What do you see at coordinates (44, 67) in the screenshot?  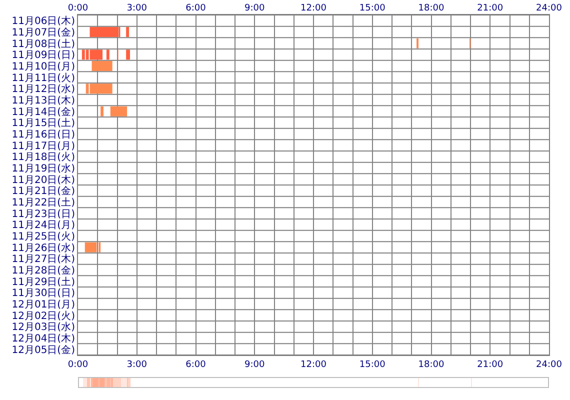 I see `y-tick-label: 11月10日(月)` at bounding box center [44, 67].